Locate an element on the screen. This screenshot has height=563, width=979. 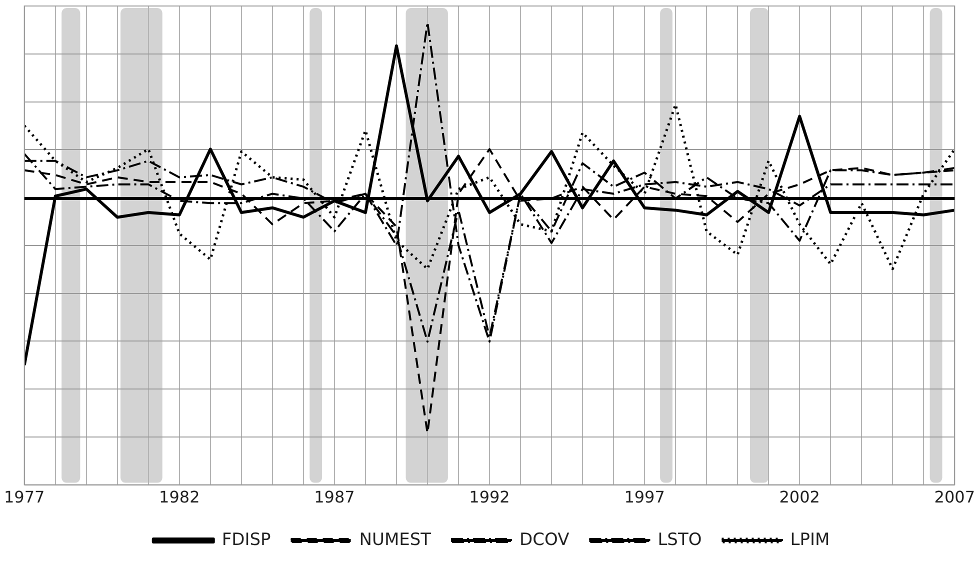
x-tick-label: 2007 is located at coordinates (954, 497).